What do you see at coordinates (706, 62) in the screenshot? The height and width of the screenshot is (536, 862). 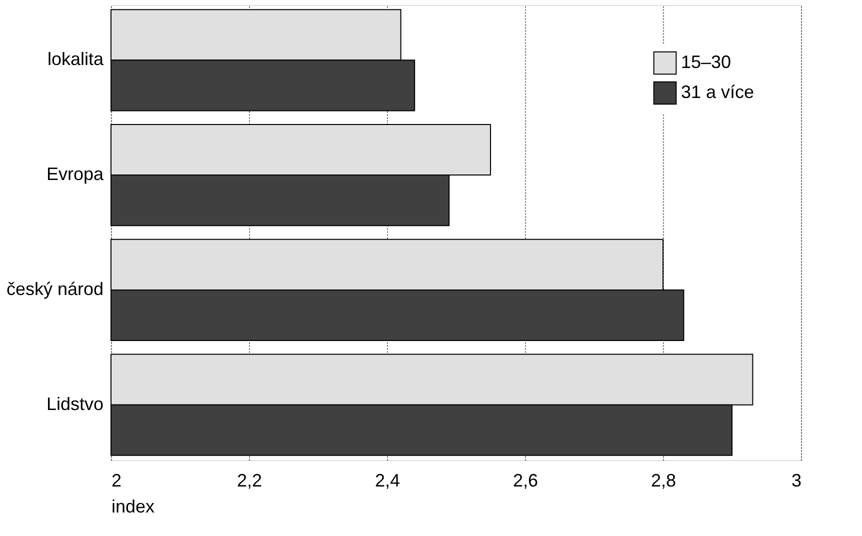 I see `legend-label: 15–30` at bounding box center [706, 62].